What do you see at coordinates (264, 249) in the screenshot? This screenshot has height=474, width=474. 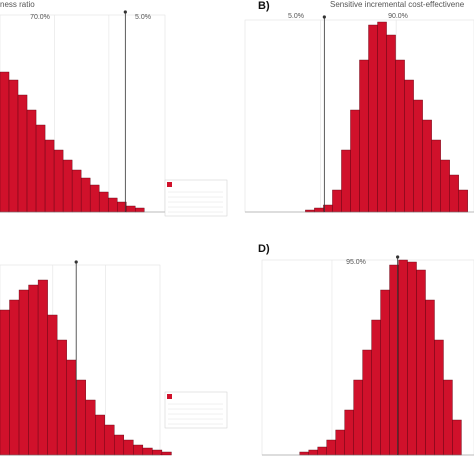 I see `panel-label: D)` at bounding box center [264, 249].